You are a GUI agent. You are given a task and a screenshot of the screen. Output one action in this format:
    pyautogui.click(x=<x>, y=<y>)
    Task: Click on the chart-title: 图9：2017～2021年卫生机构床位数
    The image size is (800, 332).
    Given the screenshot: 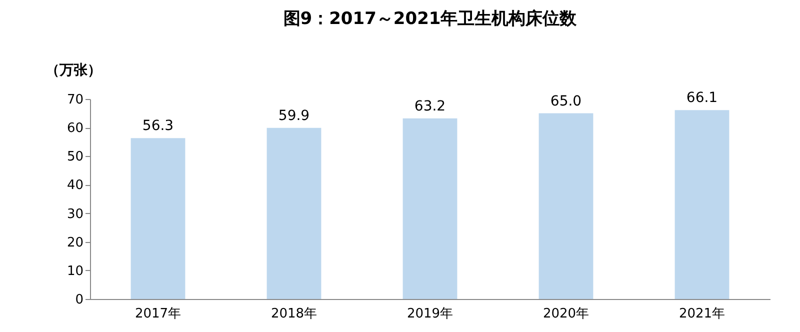 What is the action you would take?
    pyautogui.click(x=430, y=19)
    